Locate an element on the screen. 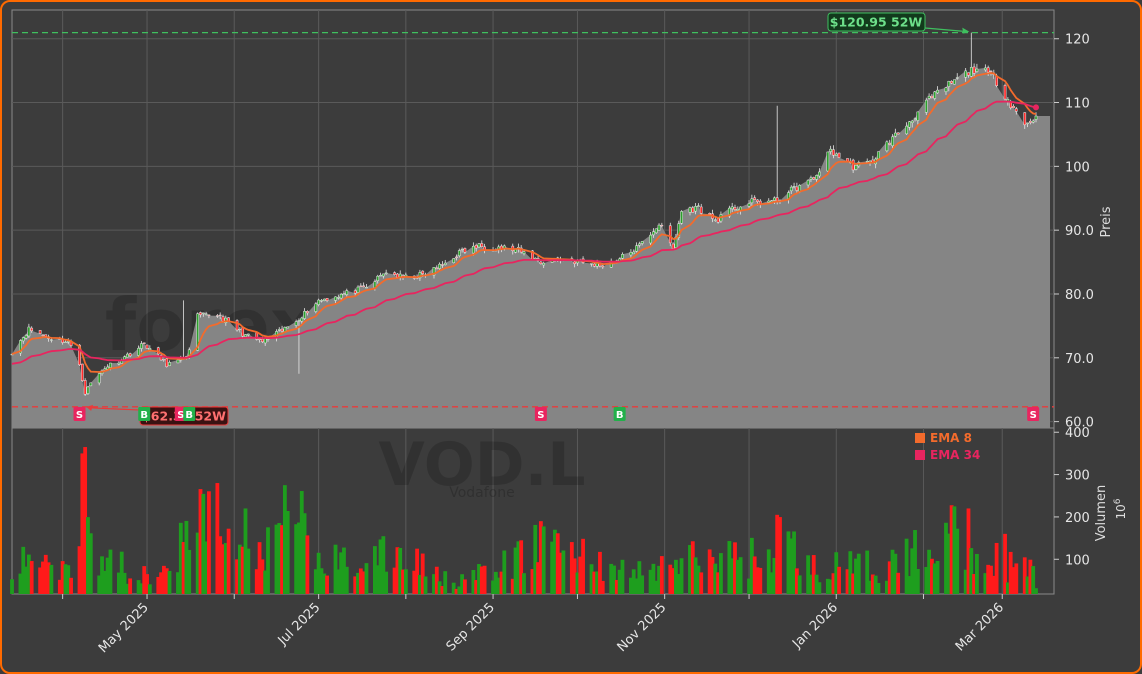 This screenshot has height=674, width=1142. volume-tick-label: 200 is located at coordinates (1077, 518).